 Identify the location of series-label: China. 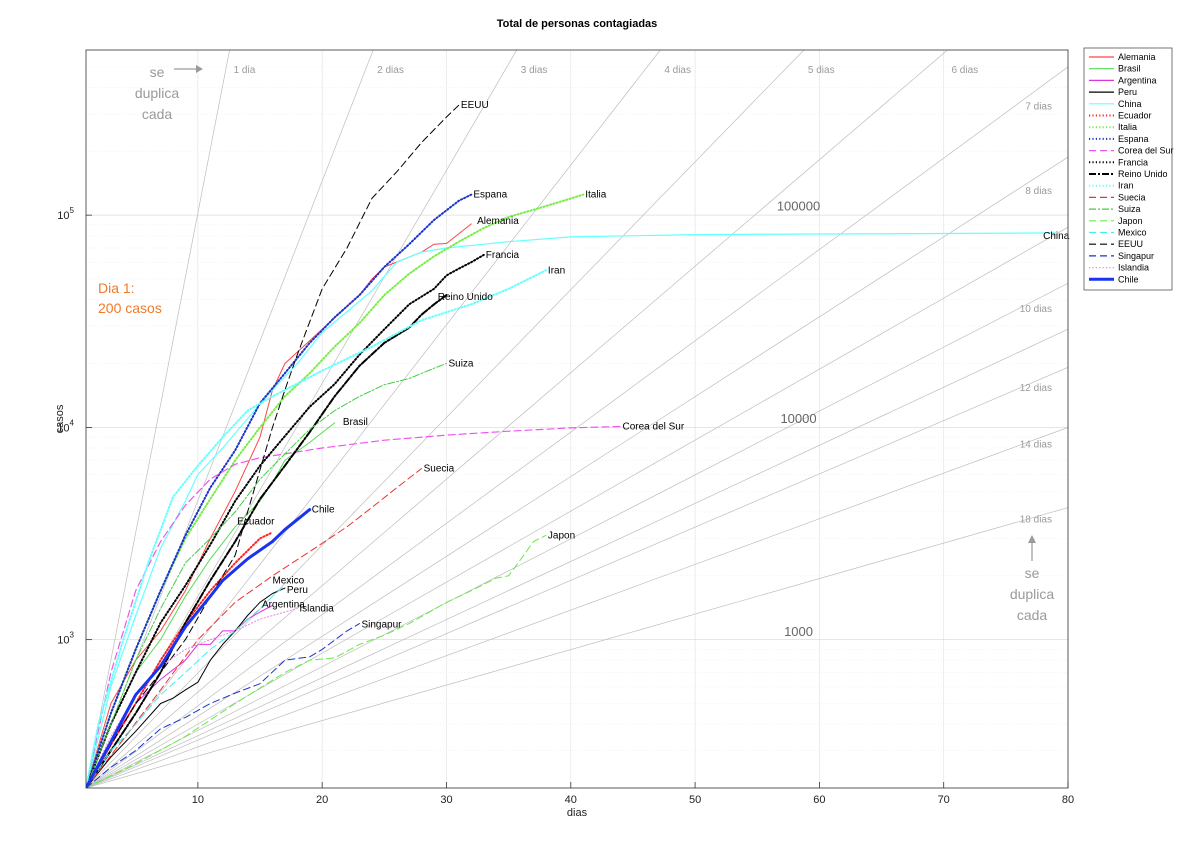
(1056, 236).